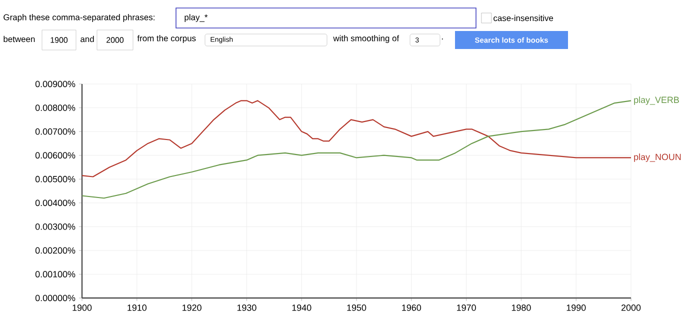 This screenshot has width=700, height=322. I want to click on x-tick-label: 2000, so click(631, 307).